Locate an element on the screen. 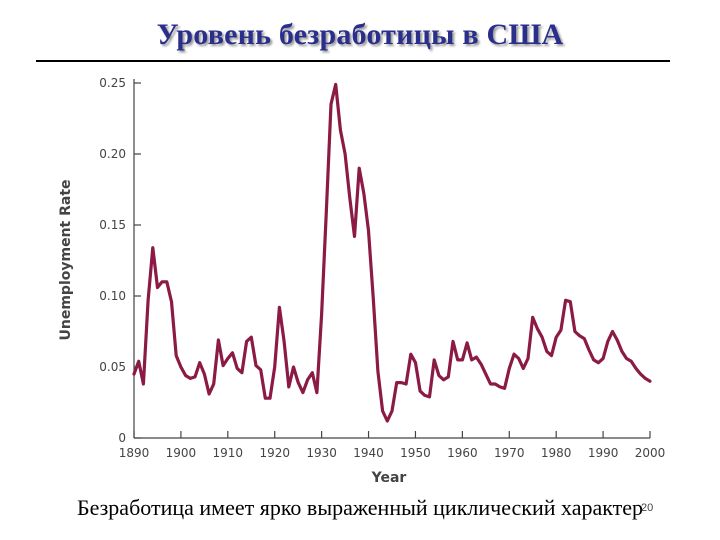 The image size is (720, 540). x-tick-label: 1900 is located at coordinates (181, 453).